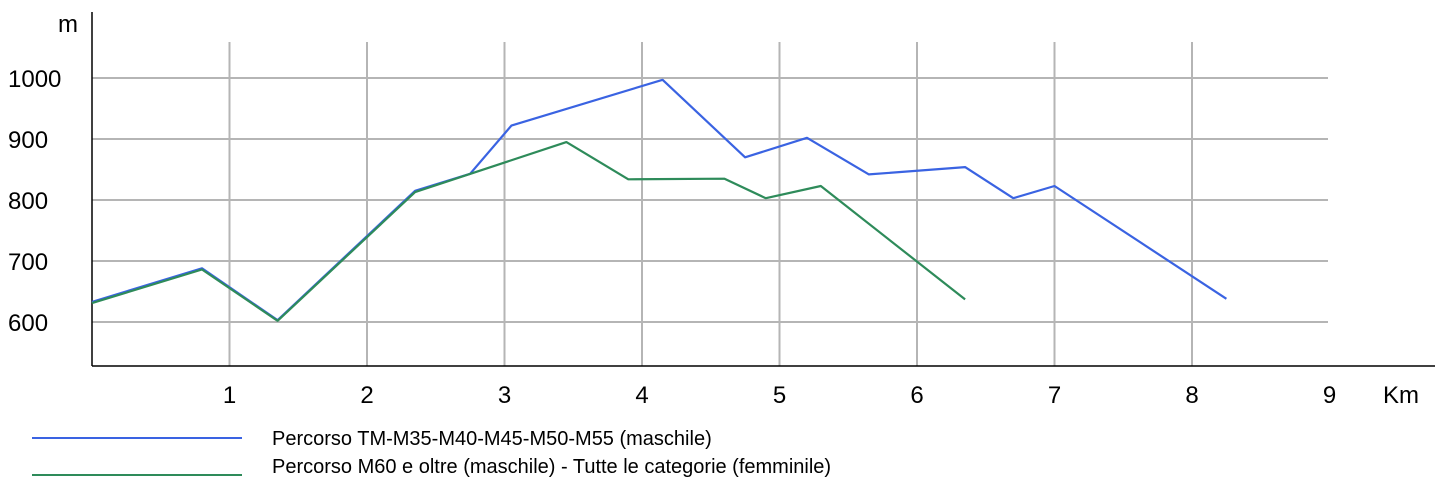  I want to click on x-tick-labels: 1 2 3 4 5 6 7 8 9, so click(779, 395).